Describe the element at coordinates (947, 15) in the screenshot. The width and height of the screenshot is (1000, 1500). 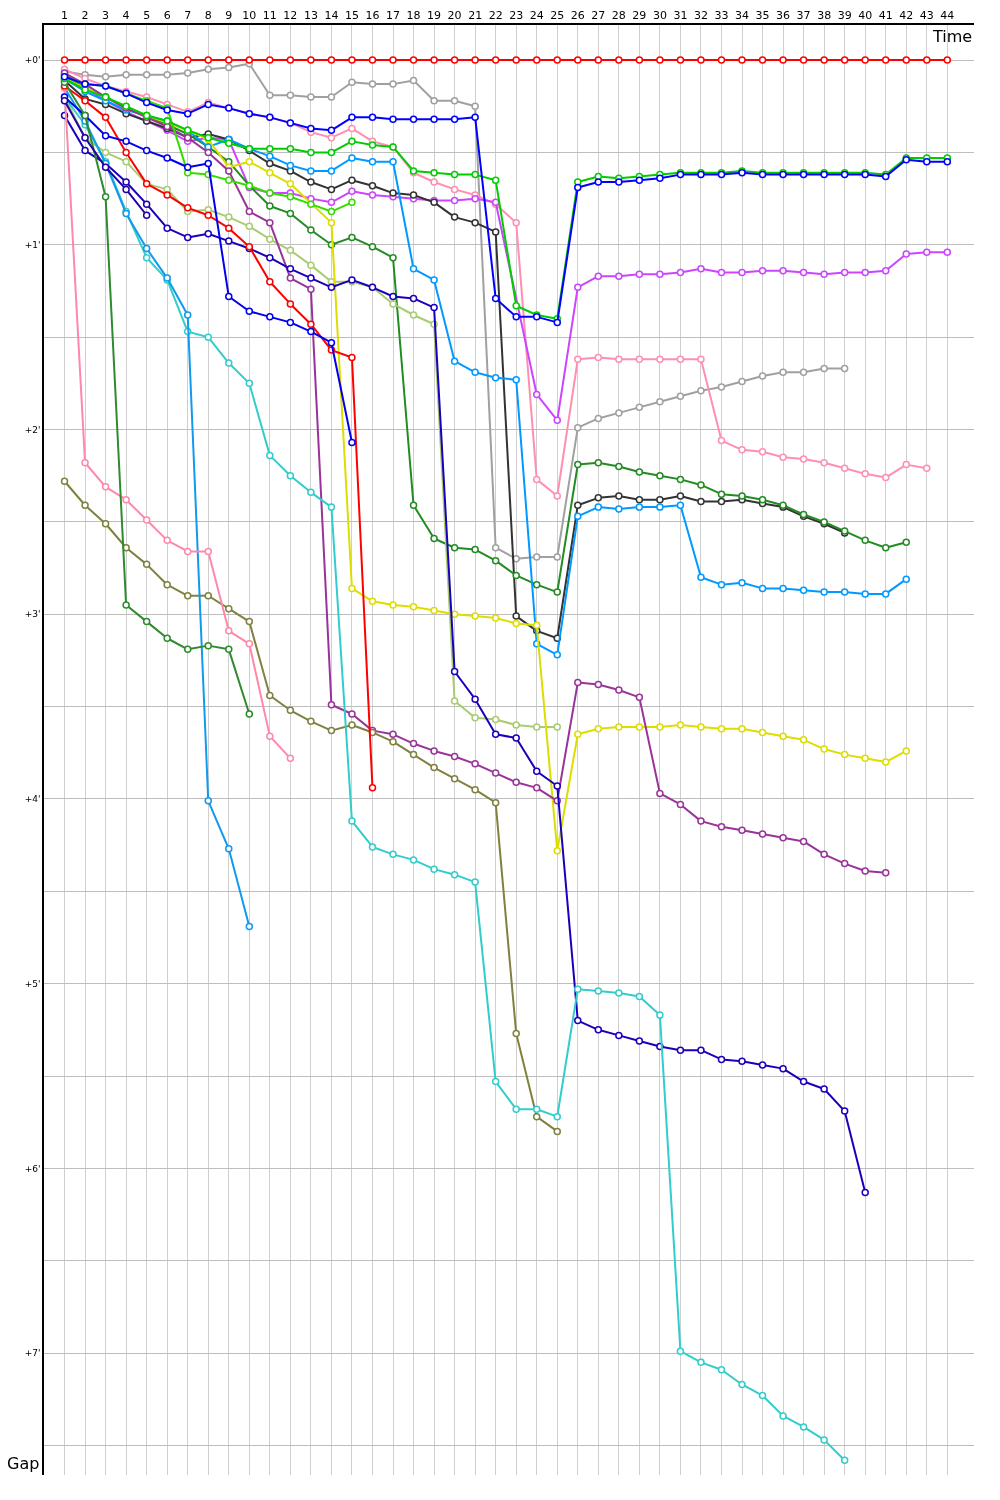
I see `x-tick-label: 44` at that location.